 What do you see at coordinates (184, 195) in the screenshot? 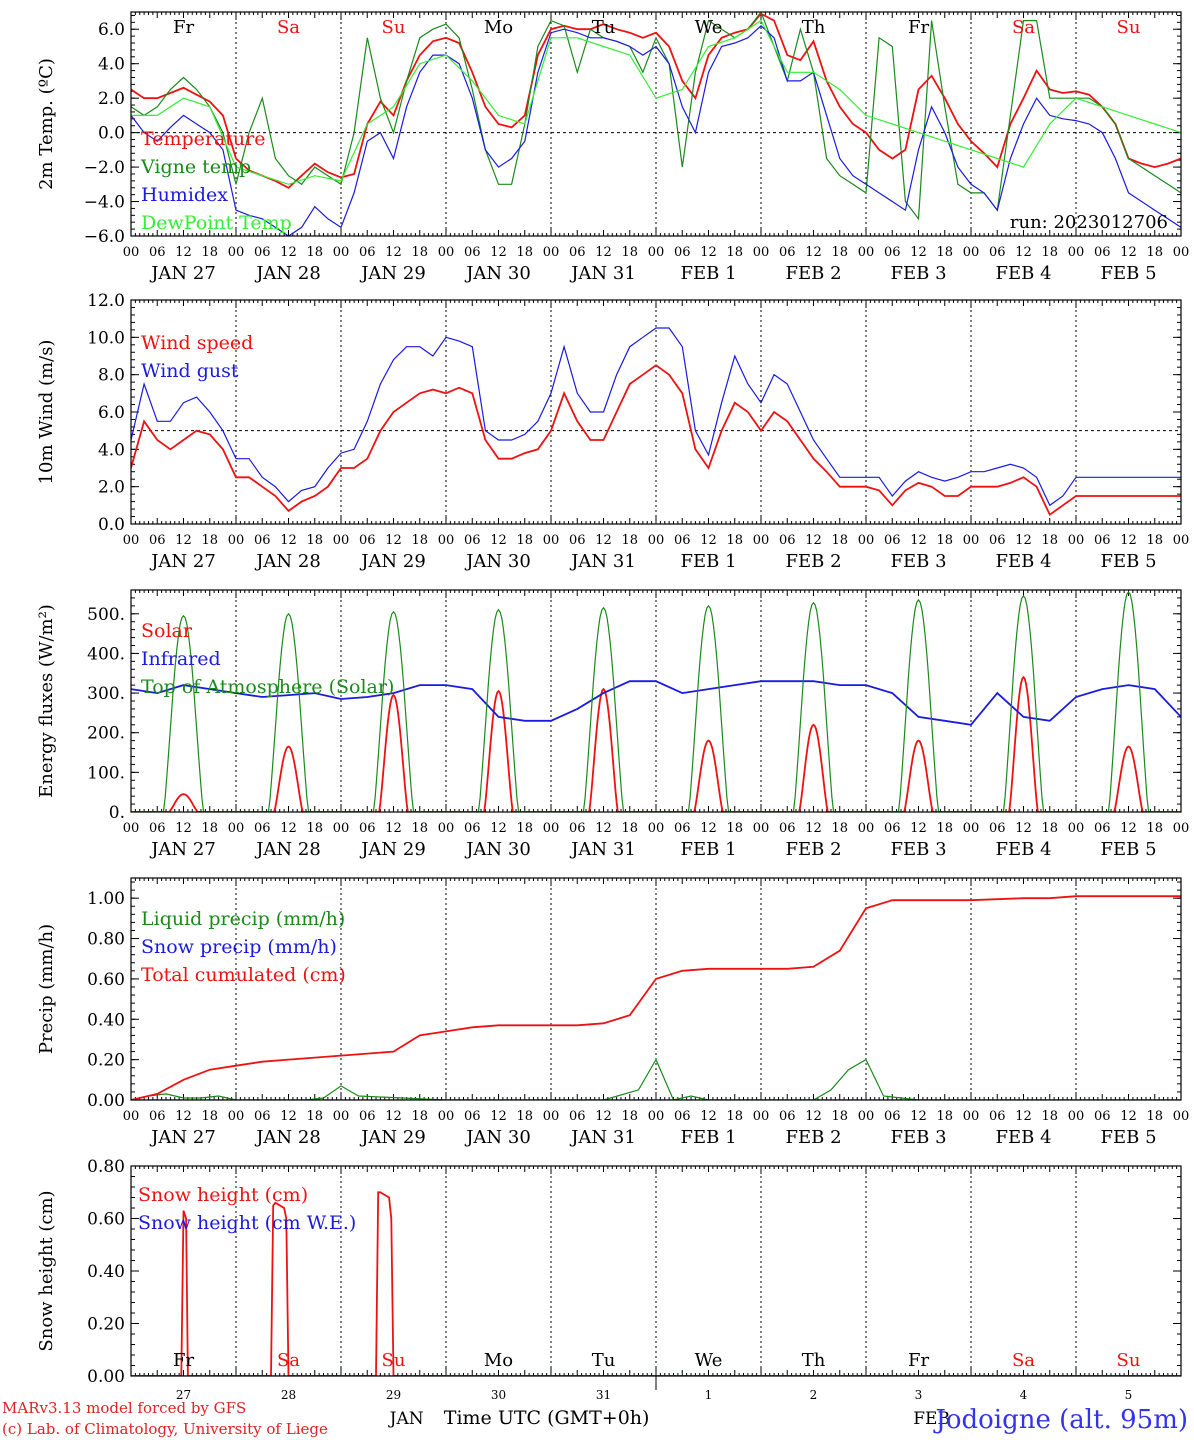
I see `legend-entry: Humidex` at bounding box center [184, 195].